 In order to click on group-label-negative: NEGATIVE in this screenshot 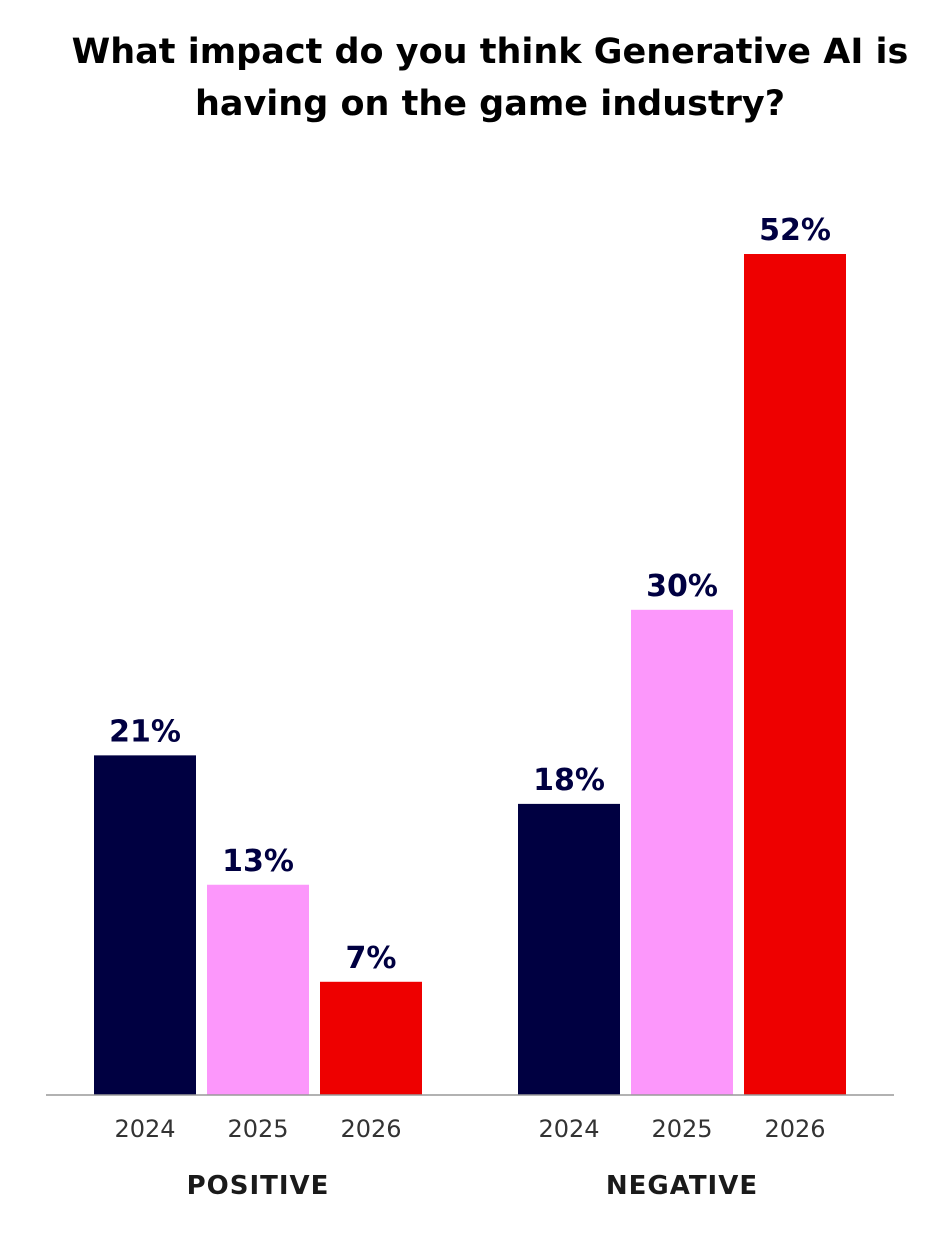, I will do `click(682, 1186)`.